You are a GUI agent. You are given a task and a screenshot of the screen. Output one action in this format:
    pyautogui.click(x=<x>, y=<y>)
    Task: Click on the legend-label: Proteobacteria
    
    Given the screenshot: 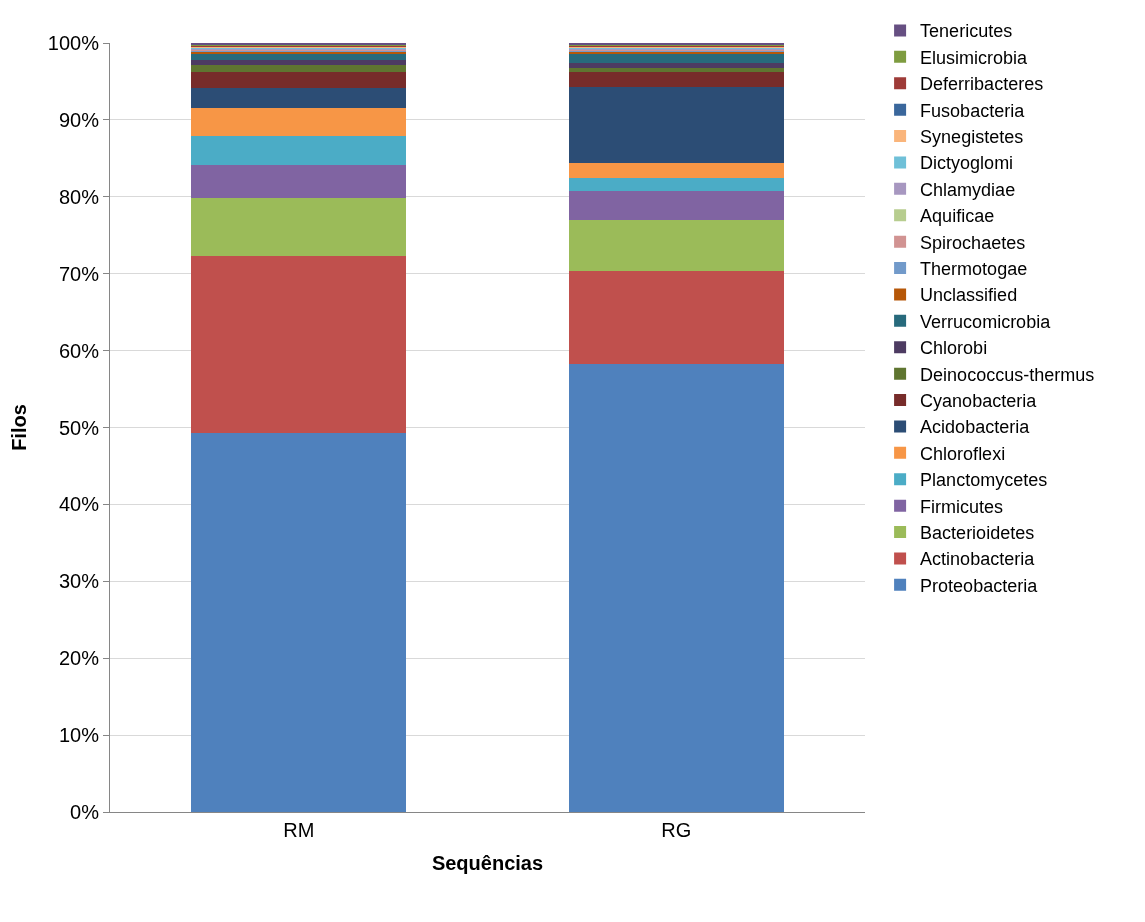 What is the action you would take?
    pyautogui.click(x=979, y=585)
    